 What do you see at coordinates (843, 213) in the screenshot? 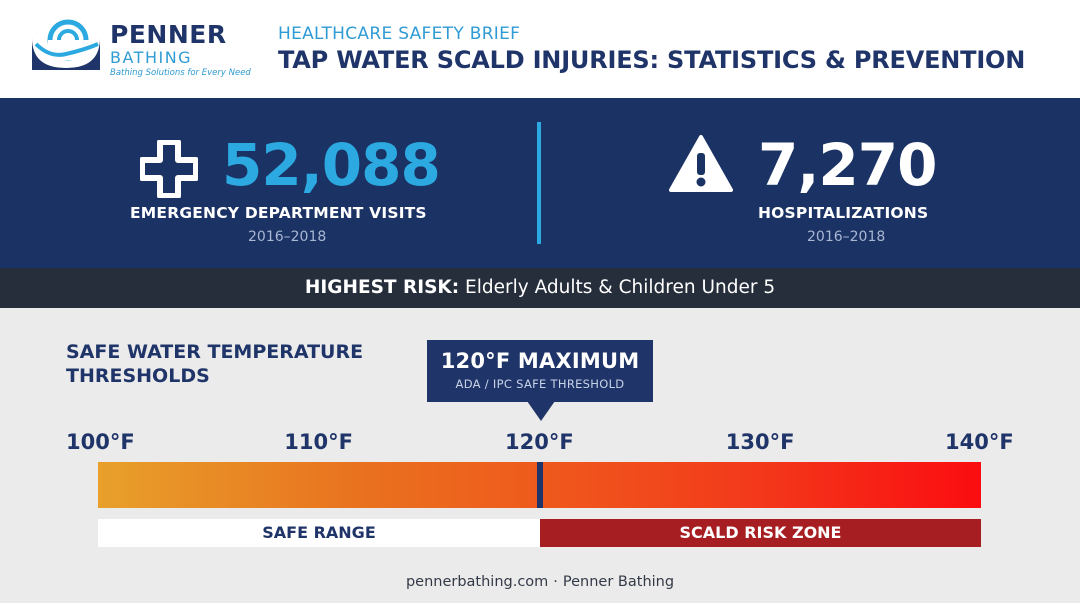
I see `stat-label: HOSPITALIZATIONS` at bounding box center [843, 213].